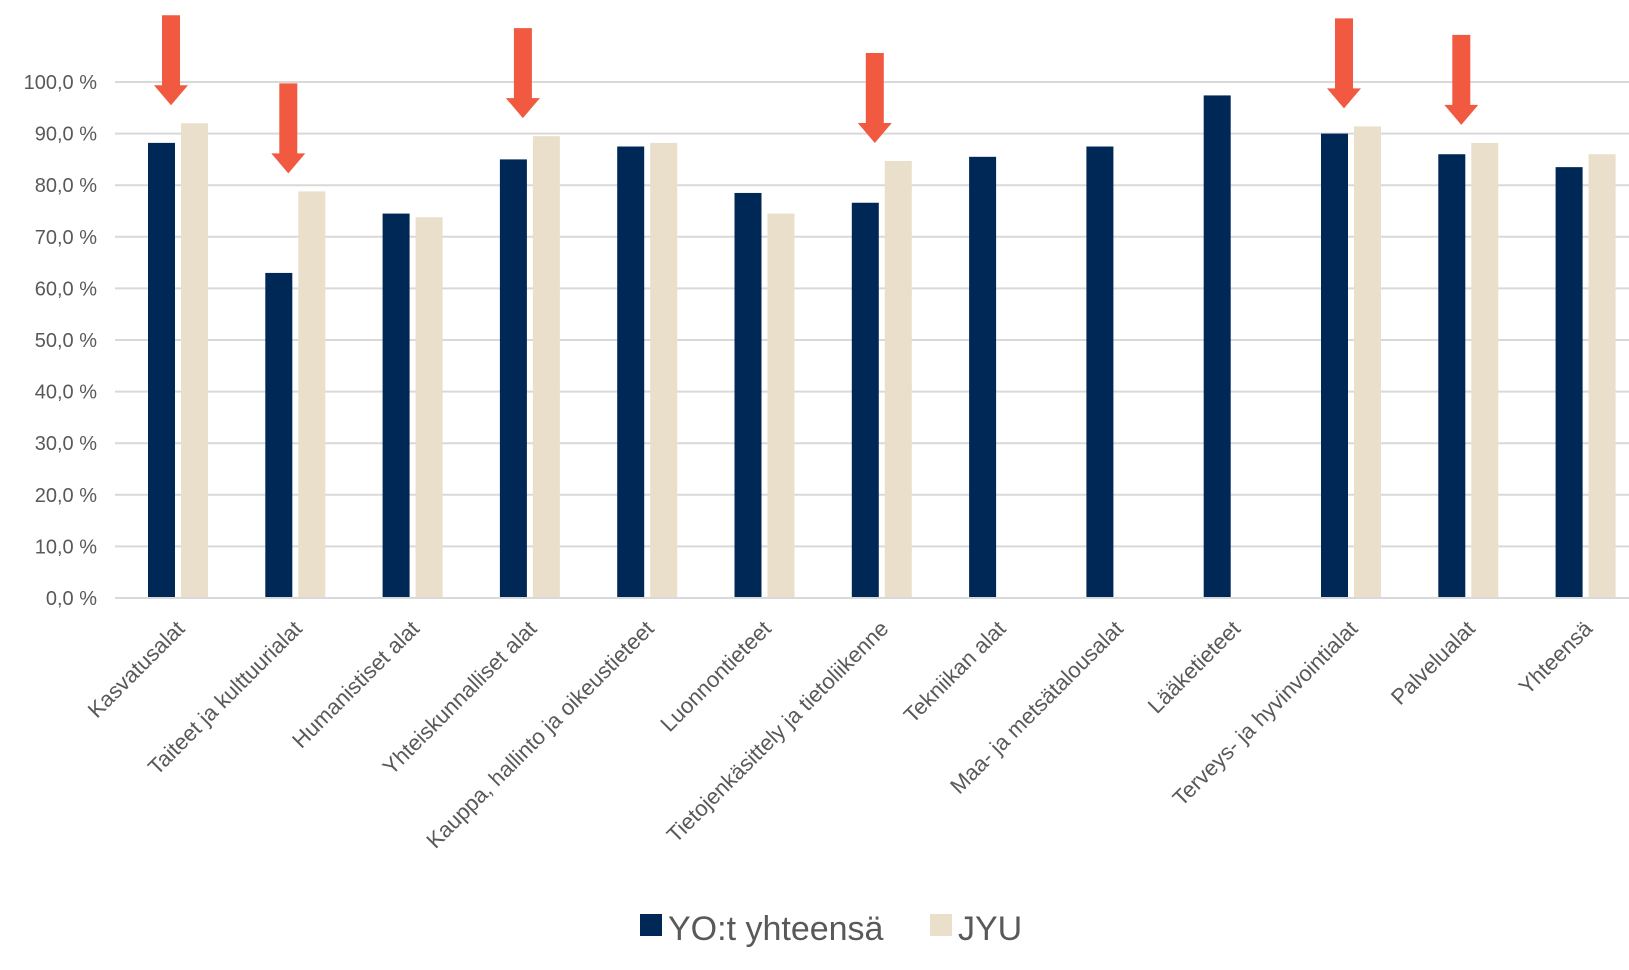  What do you see at coordinates (955, 672) in the screenshot?
I see `x-tick-label: Tekniikan alat` at bounding box center [955, 672].